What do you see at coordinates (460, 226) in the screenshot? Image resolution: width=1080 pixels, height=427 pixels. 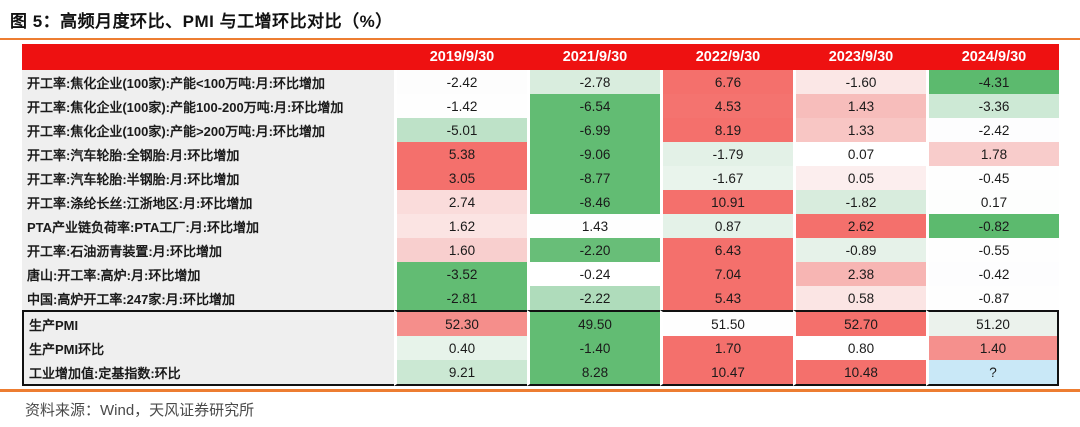 I see `value-cell: 1.62` at bounding box center [460, 226].